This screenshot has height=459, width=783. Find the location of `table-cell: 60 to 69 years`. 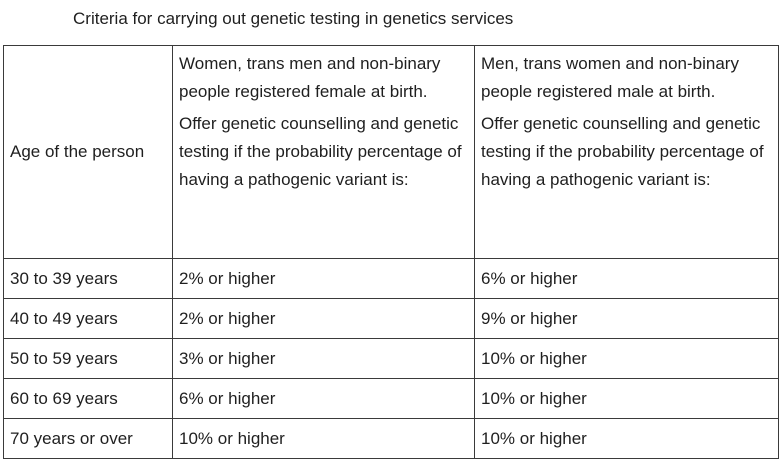

table-cell: 60 to 69 years is located at coordinates (88, 398).